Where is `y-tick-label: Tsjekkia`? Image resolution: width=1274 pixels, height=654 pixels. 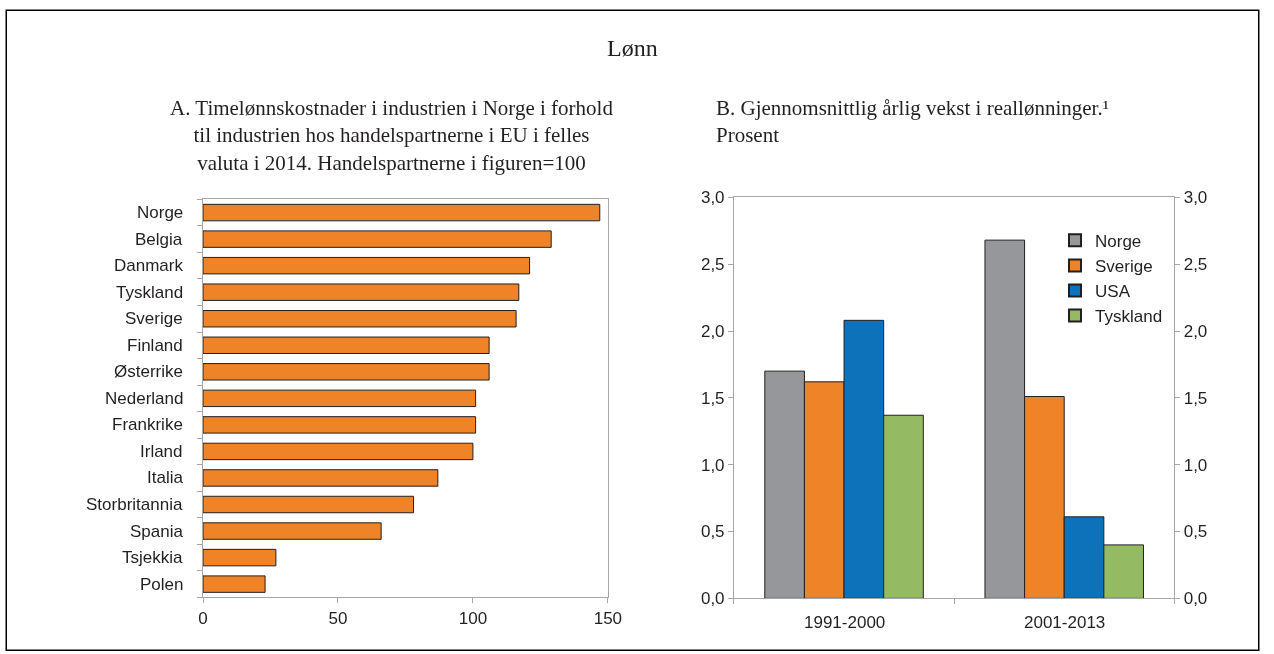 y-tick-label: Tsjekkia is located at coordinates (153, 557).